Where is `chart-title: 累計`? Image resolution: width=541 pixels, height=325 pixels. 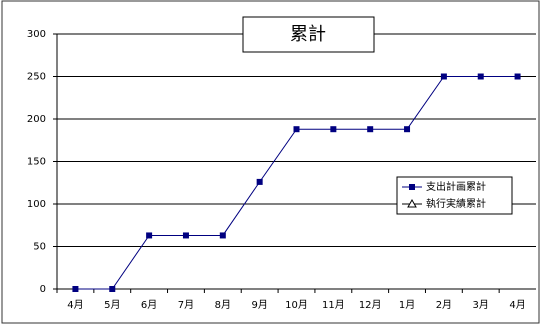
chart-title: 累計 is located at coordinates (308, 34).